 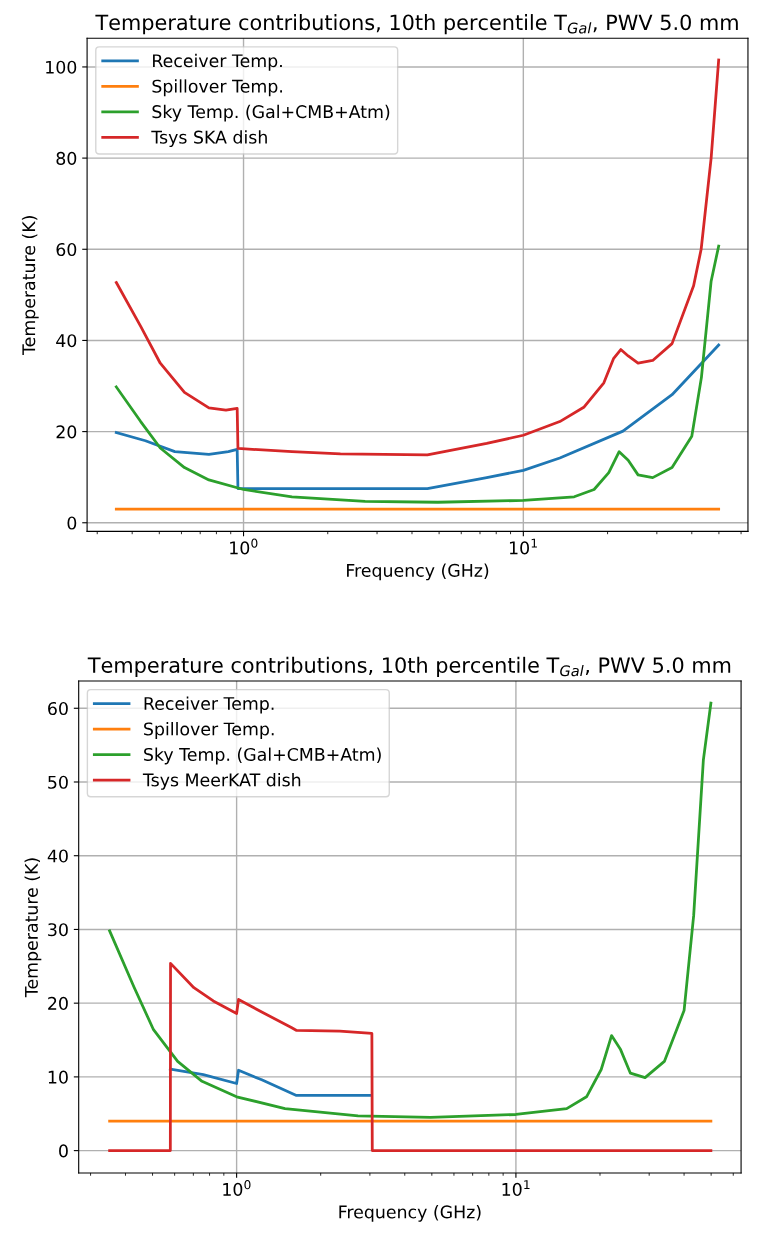 I want to click on y-tick-label: 80, so click(x=66, y=158).